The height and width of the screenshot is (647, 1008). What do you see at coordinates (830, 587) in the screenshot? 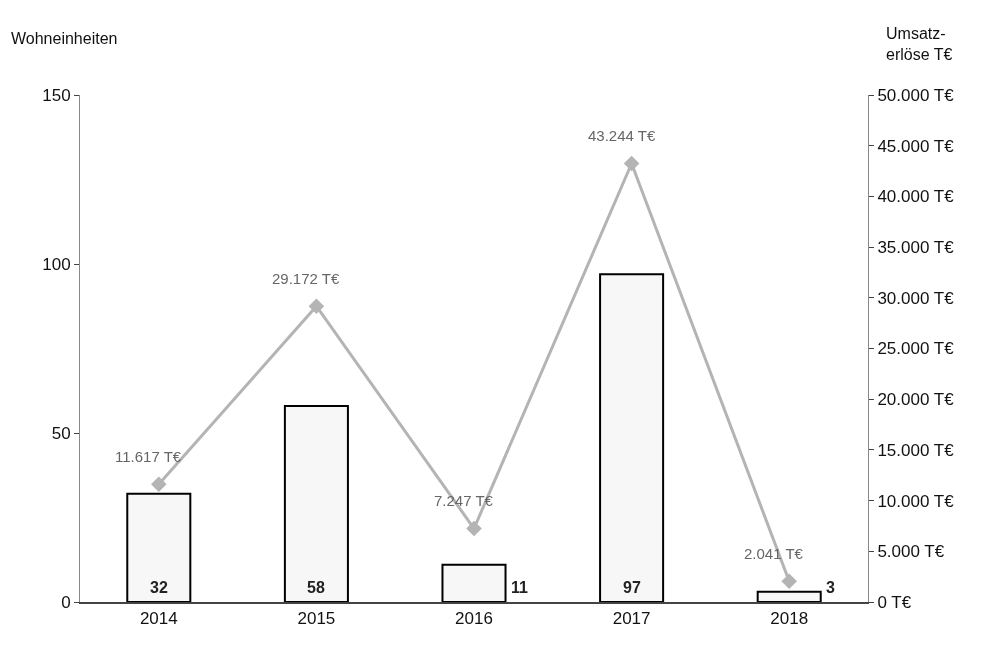
I see `data-label: 3` at bounding box center [830, 587].